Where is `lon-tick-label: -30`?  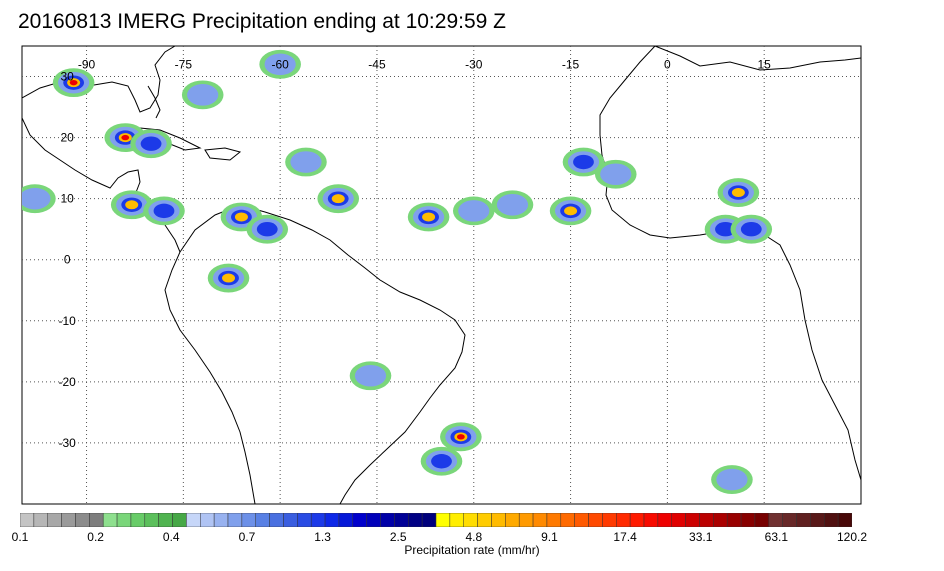 lon-tick-label: -30 is located at coordinates (474, 64).